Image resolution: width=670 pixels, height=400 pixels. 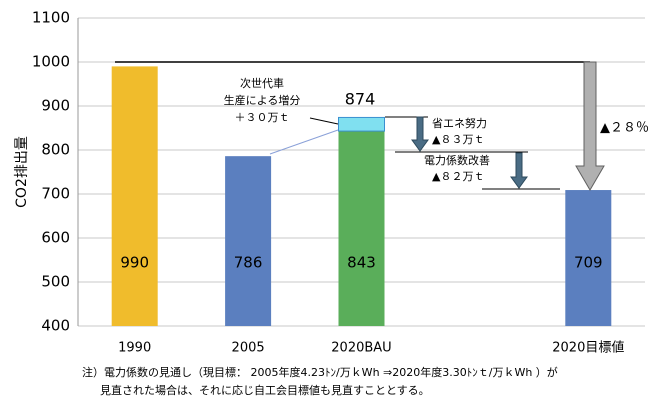 What do you see at coordinates (134, 348) in the screenshot?
I see `x-tick-label: 1990` at bounding box center [134, 348].